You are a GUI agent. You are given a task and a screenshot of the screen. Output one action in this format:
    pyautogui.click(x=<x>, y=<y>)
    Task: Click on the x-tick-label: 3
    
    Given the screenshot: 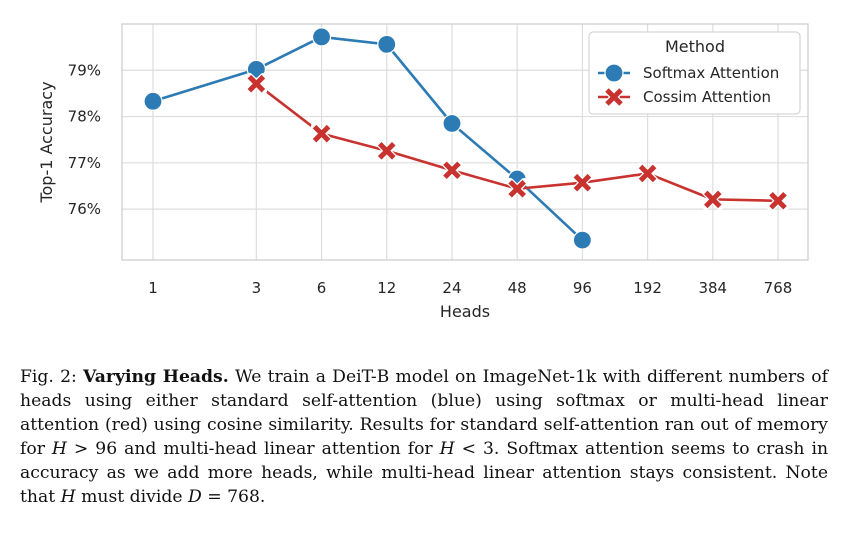 What is the action you would take?
    pyautogui.click(x=257, y=288)
    